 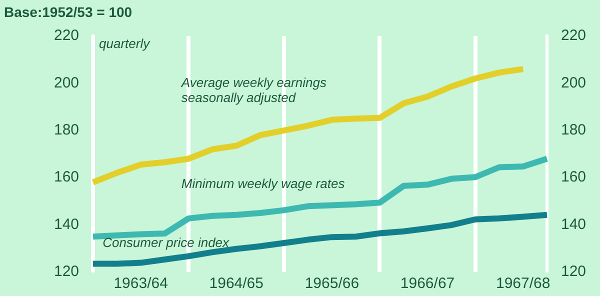 What do you see at coordinates (573, 177) in the screenshot?
I see `y2-tick-label: 160` at bounding box center [573, 177].